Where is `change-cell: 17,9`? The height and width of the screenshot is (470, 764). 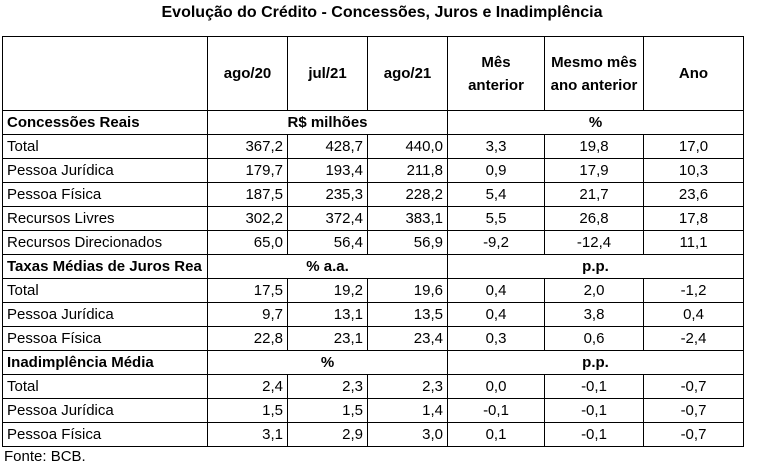 change-cell: 17,9 is located at coordinates (594, 170).